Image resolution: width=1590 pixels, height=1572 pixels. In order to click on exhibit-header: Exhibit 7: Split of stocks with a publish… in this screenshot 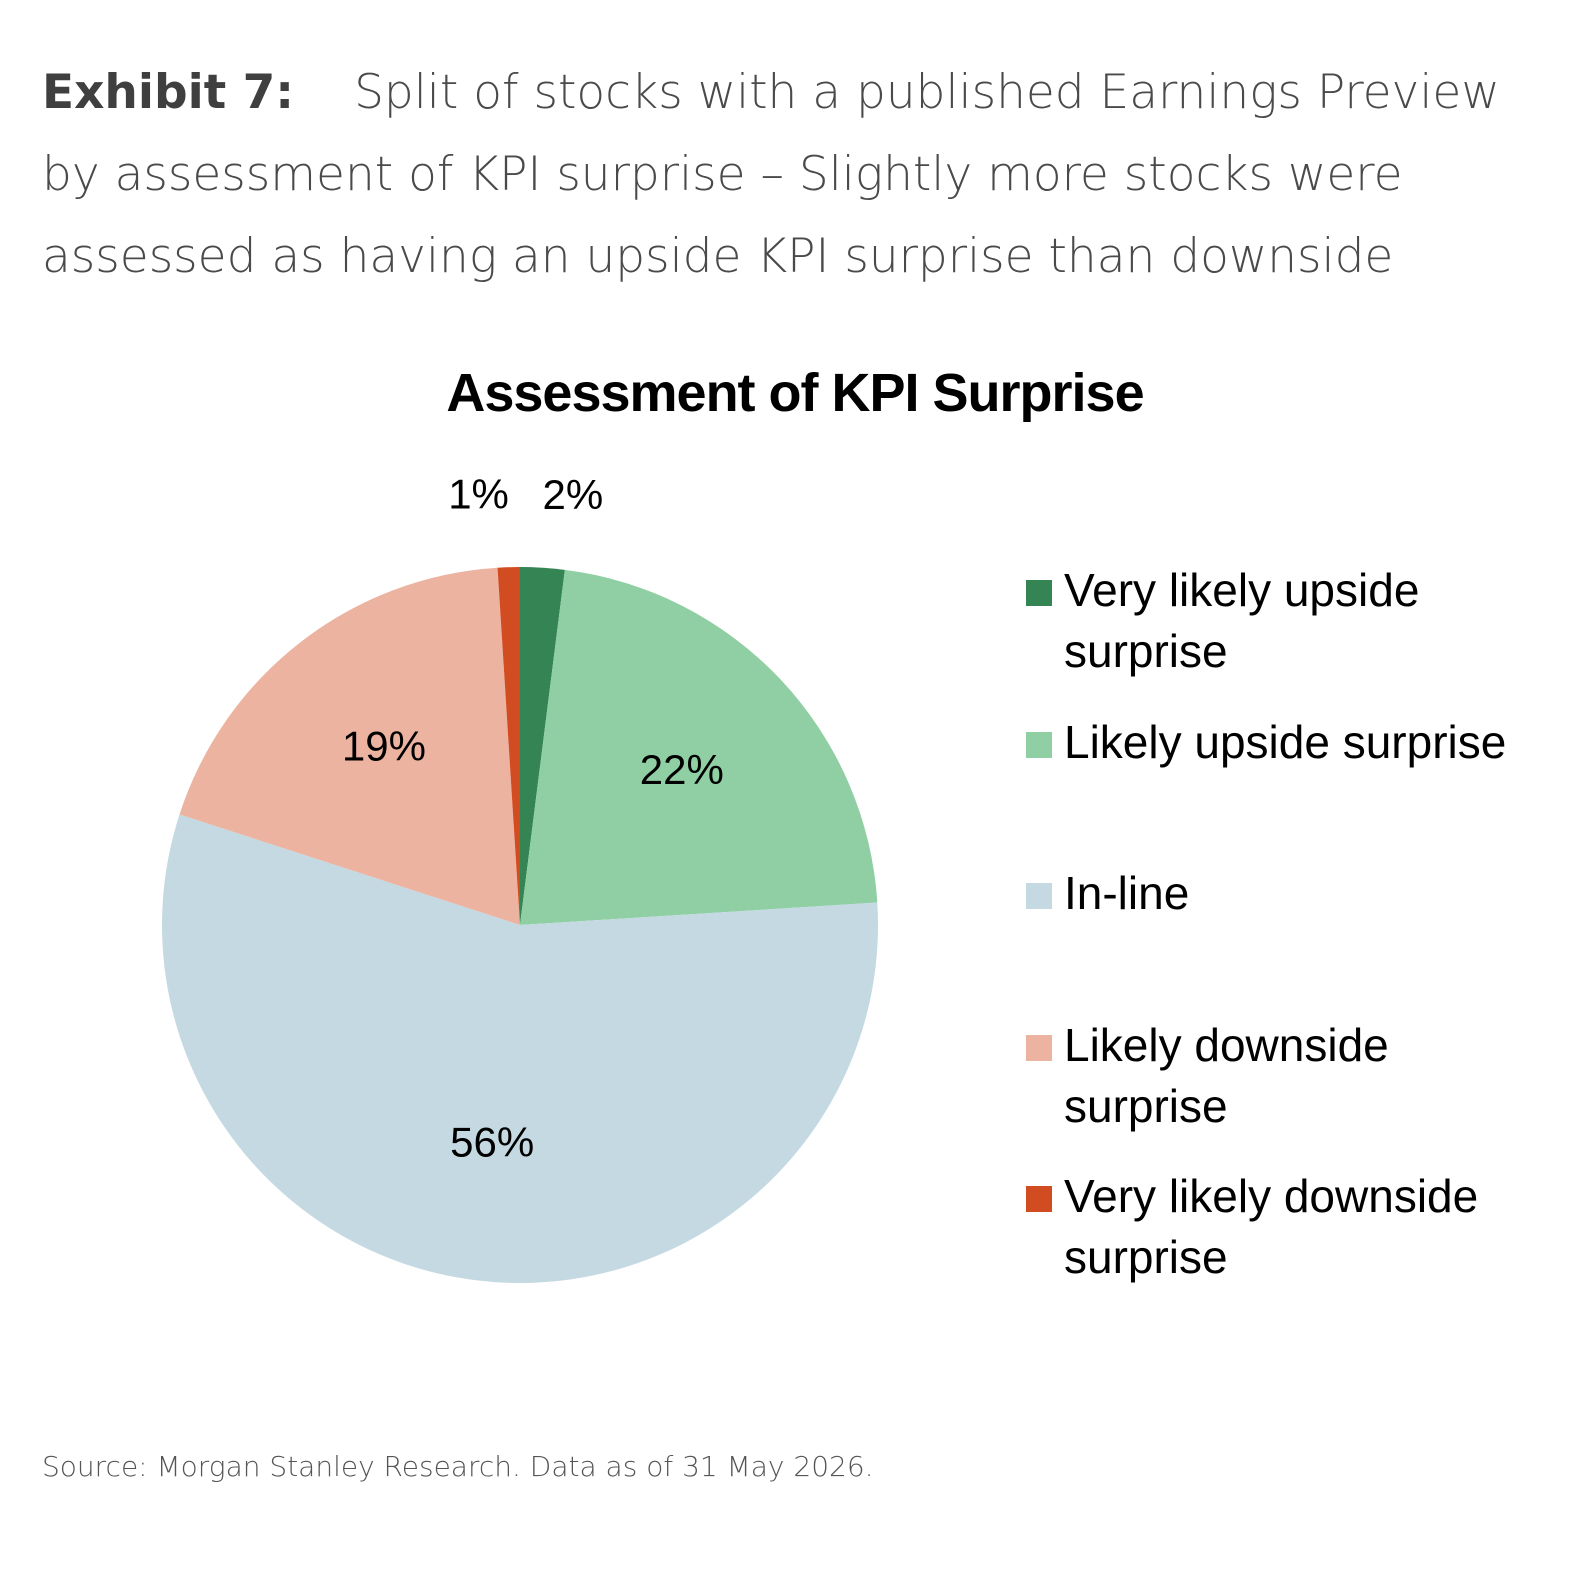, I will do `click(797, 175)`.